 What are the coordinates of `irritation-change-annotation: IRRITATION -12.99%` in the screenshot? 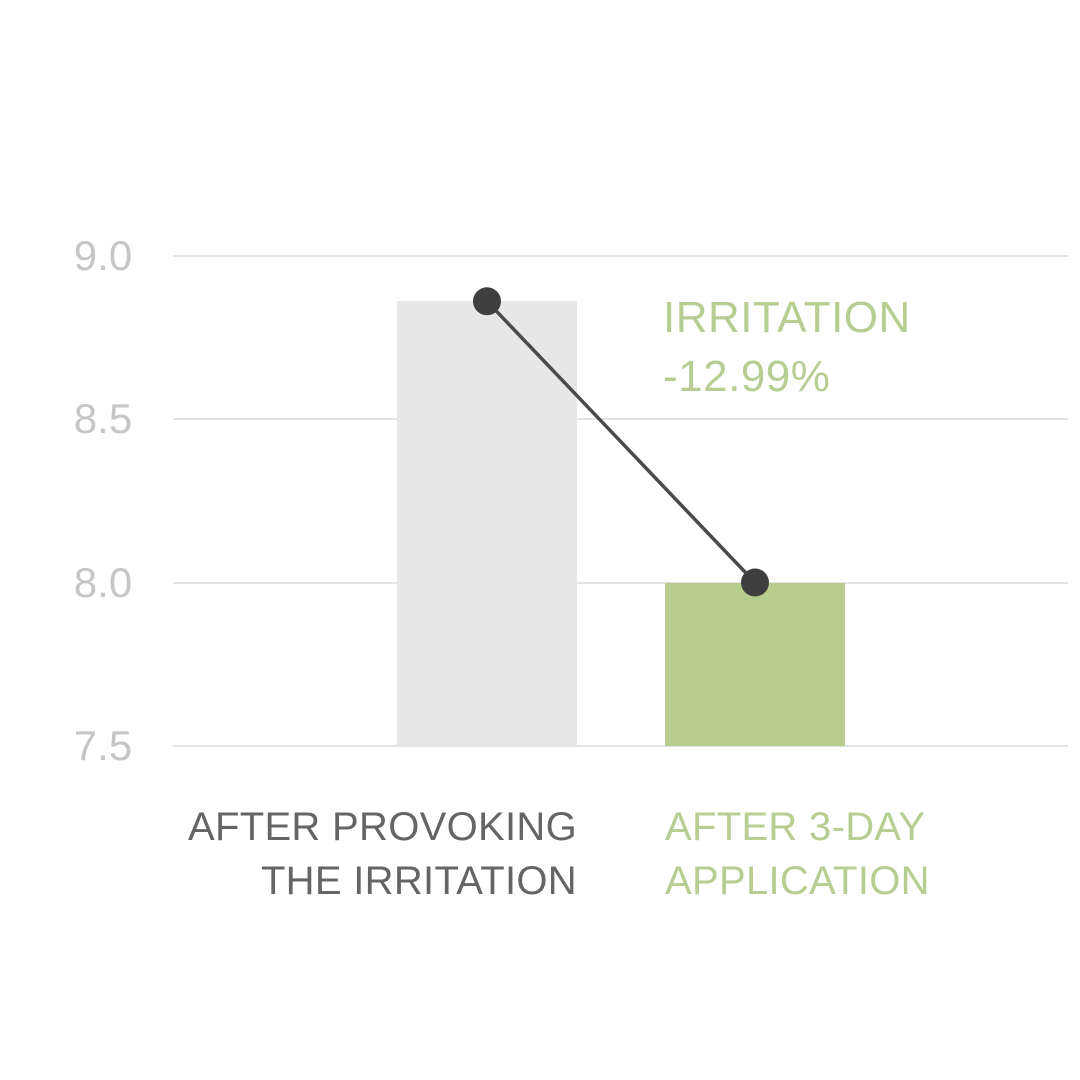 It's located at (787, 347).